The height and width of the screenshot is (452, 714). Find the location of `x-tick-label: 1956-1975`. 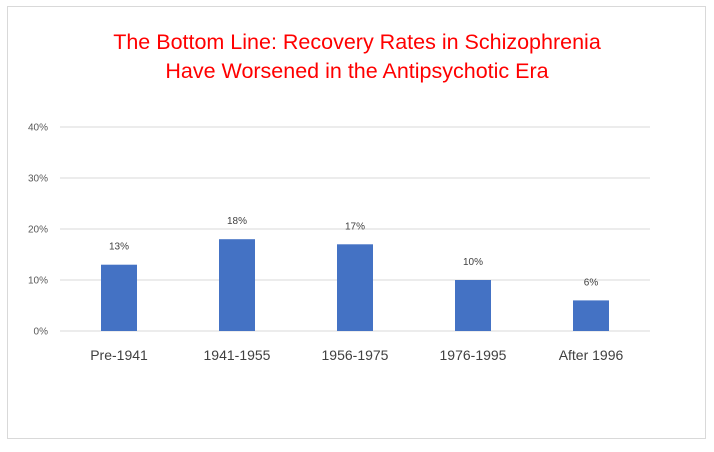

x-tick-label: 1956-1975 is located at coordinates (355, 355).